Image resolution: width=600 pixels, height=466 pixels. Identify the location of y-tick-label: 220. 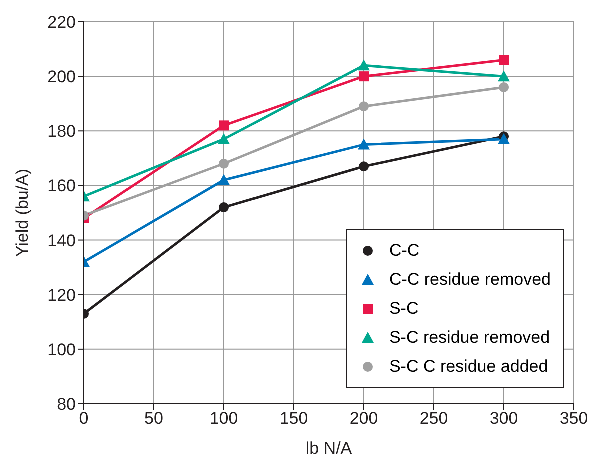
(62, 22).